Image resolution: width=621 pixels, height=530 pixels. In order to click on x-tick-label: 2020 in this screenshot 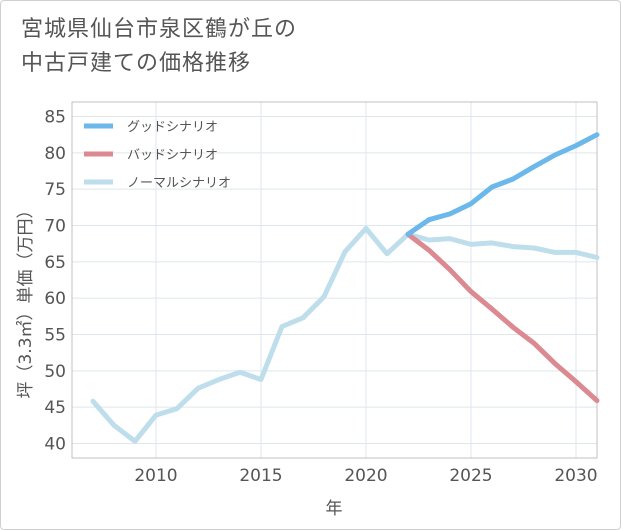, I will do `click(365, 476)`.